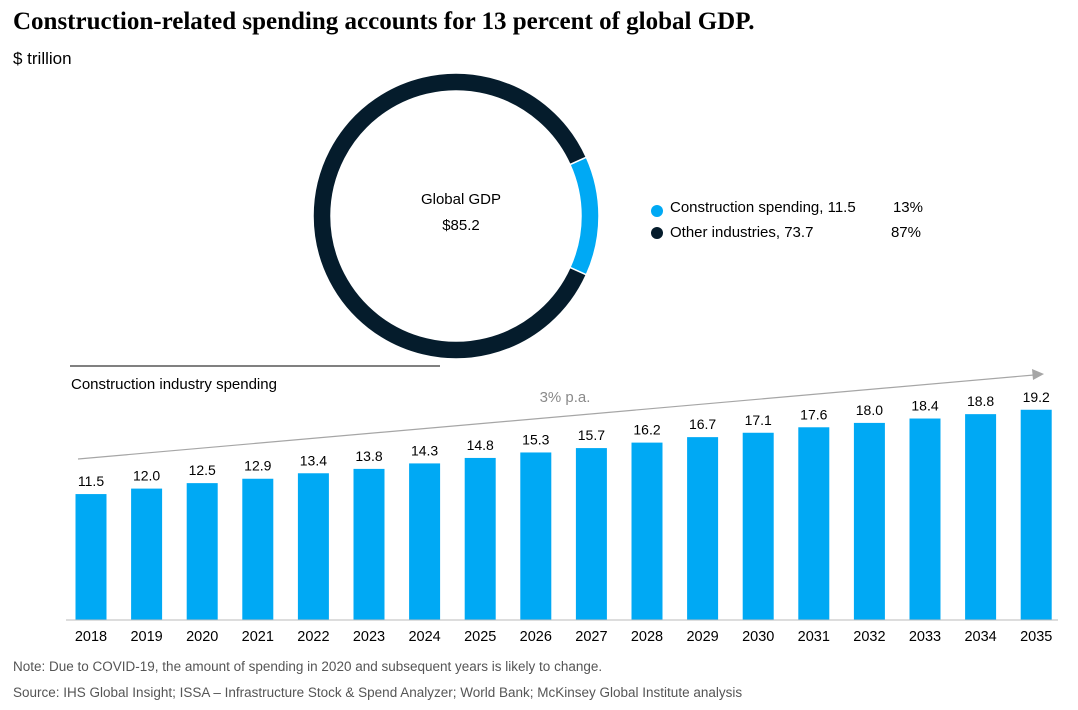  I want to click on bar-2035, so click(1036, 514).